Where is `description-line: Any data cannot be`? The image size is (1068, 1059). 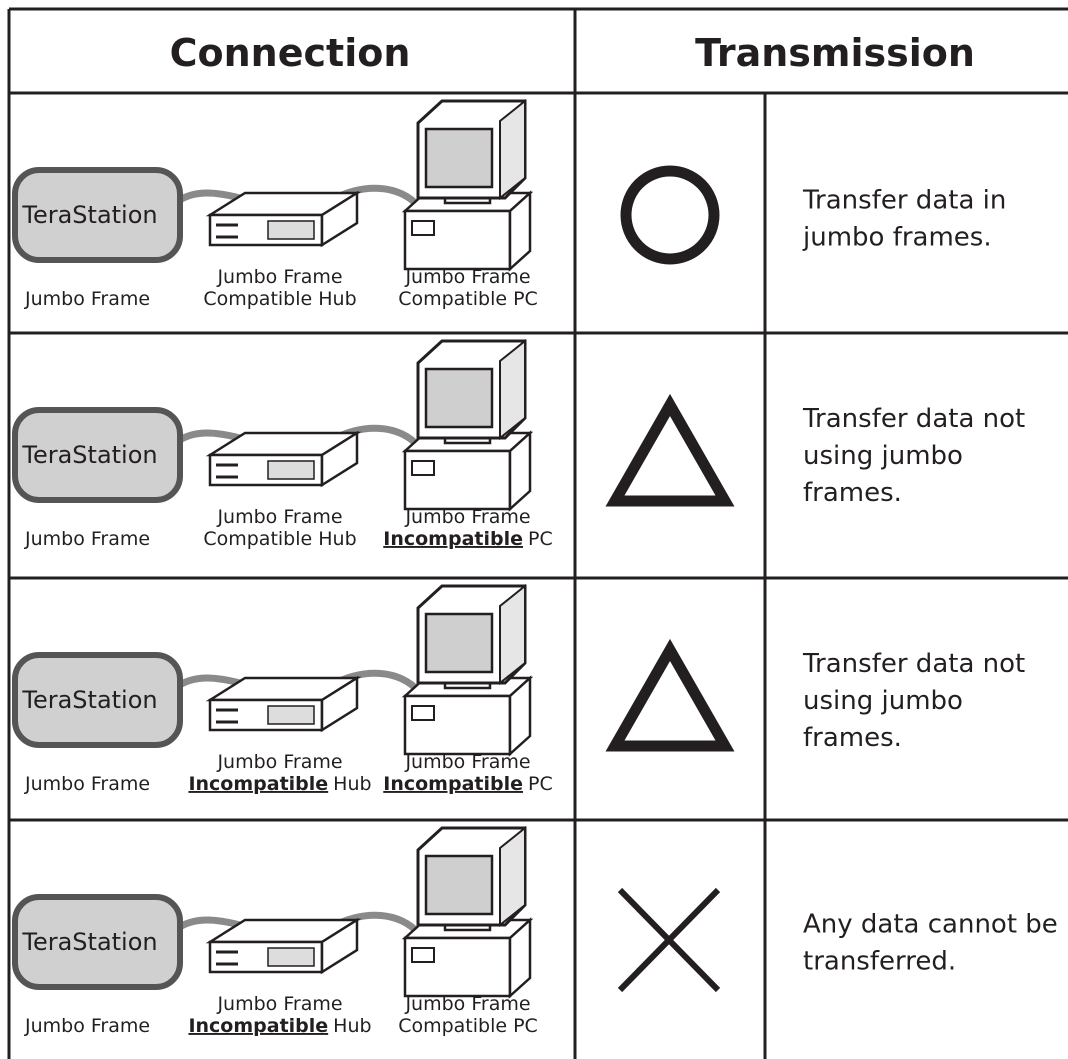 description-line: Any data cannot be is located at coordinates (930, 925).